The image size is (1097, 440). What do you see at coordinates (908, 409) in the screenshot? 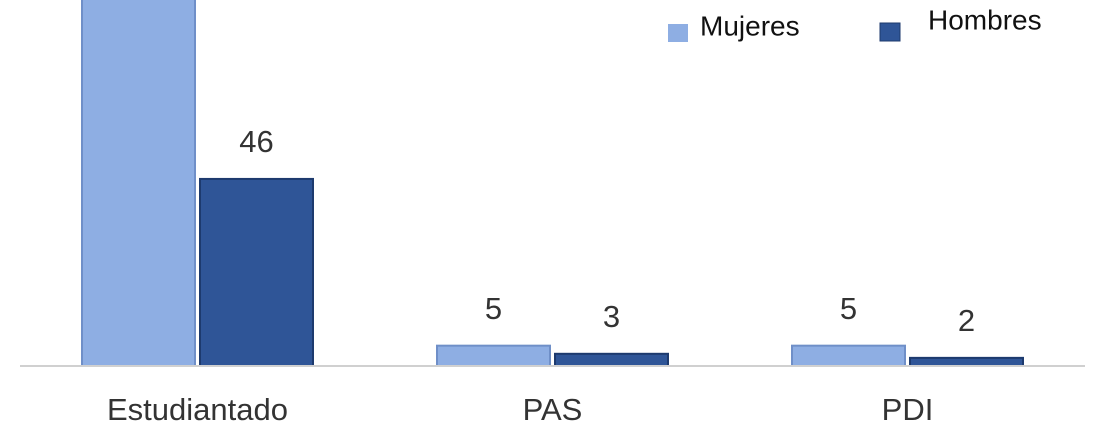
I see `x-tick-label: PDI` at bounding box center [908, 409].